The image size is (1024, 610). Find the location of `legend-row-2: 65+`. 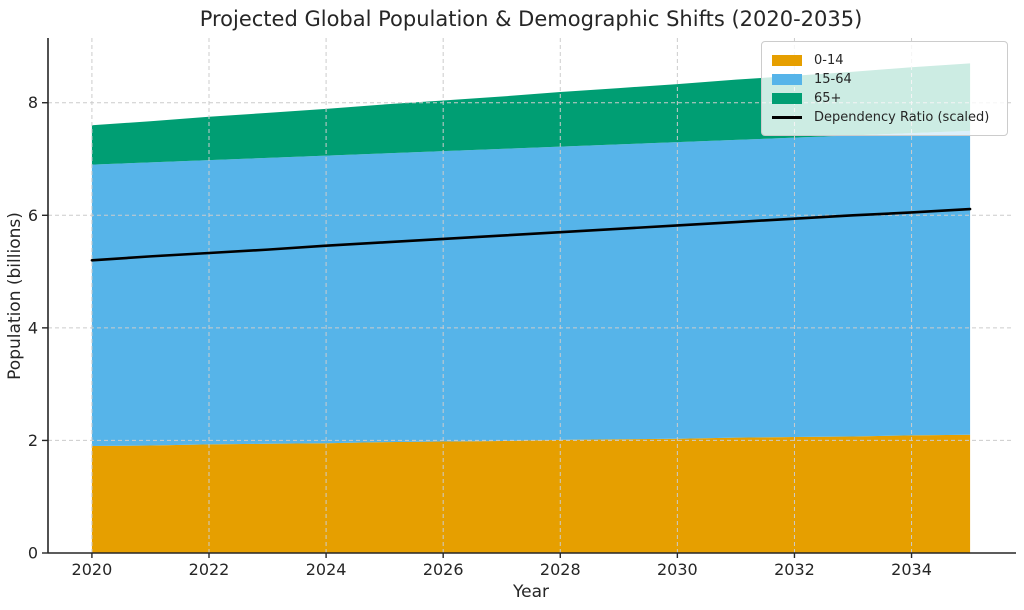

legend-row-2: 65+ is located at coordinates (884, 98).